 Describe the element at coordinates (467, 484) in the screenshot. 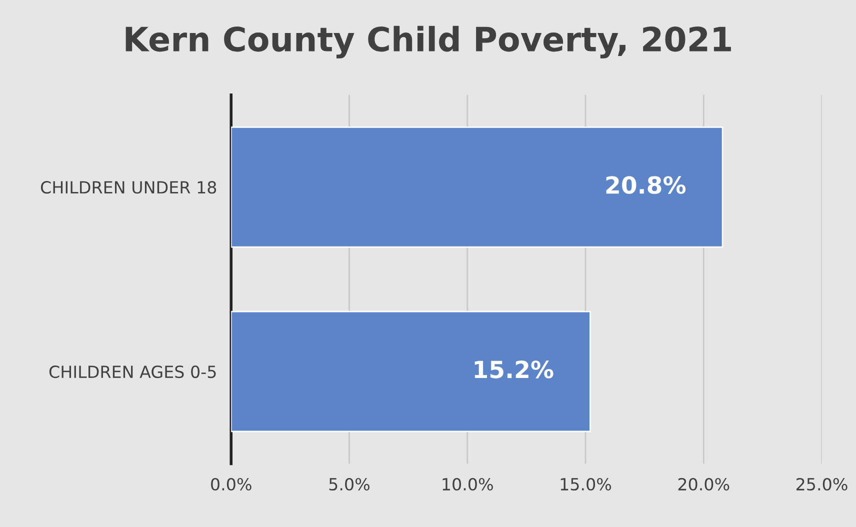

I see `x-tick-label: 10.0%` at that location.